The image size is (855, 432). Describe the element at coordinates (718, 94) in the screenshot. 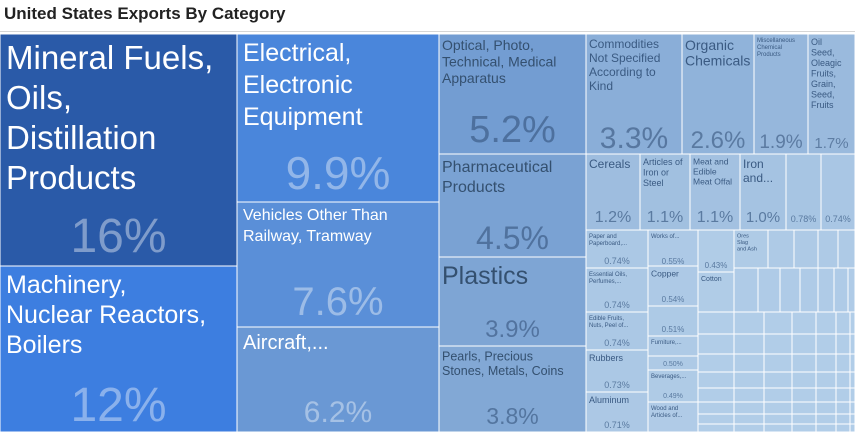

I see `treemap-tile: Organic Chemicals 2.6%` at that location.